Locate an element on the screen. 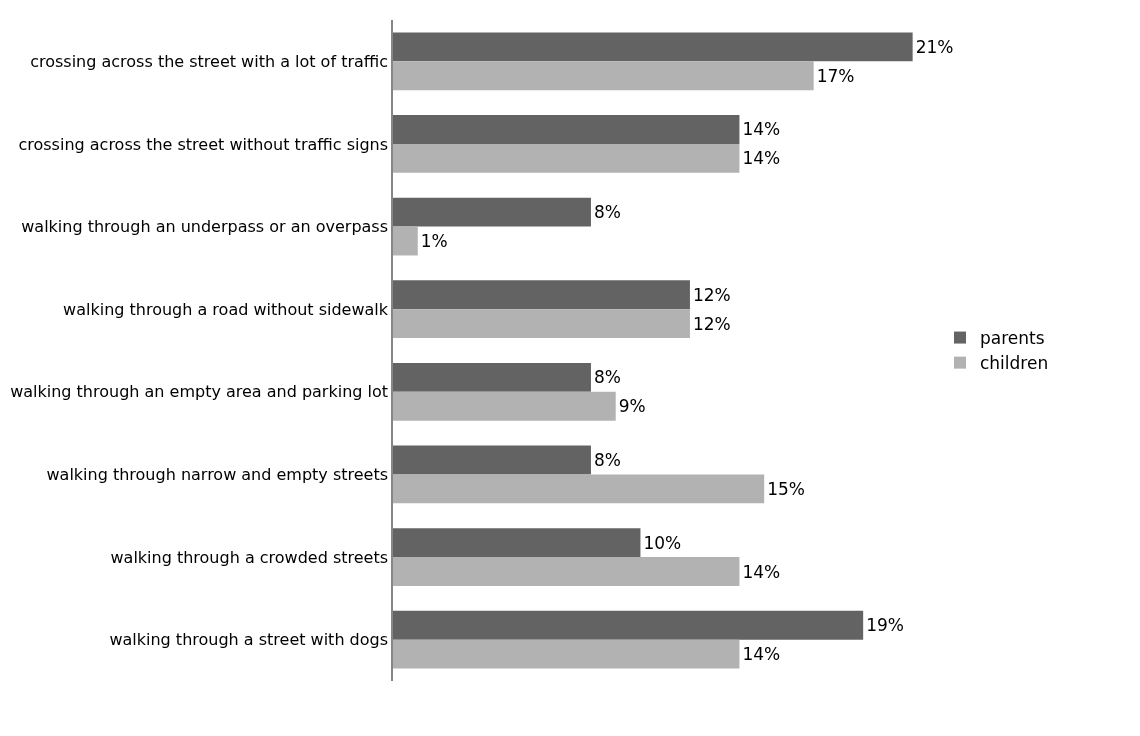 This screenshot has width=1140, height=736. legend-label: children is located at coordinates (1014, 363).